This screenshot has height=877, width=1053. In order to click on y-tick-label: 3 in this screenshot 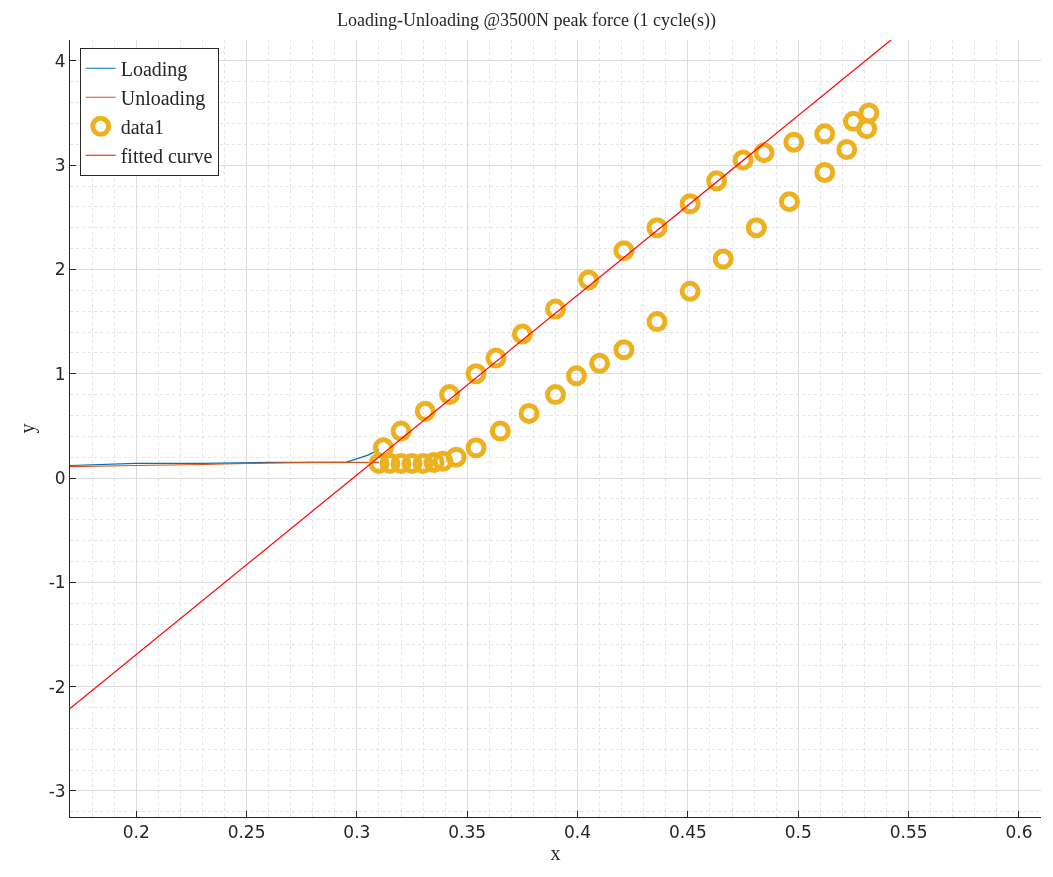, I will do `click(60, 165)`.